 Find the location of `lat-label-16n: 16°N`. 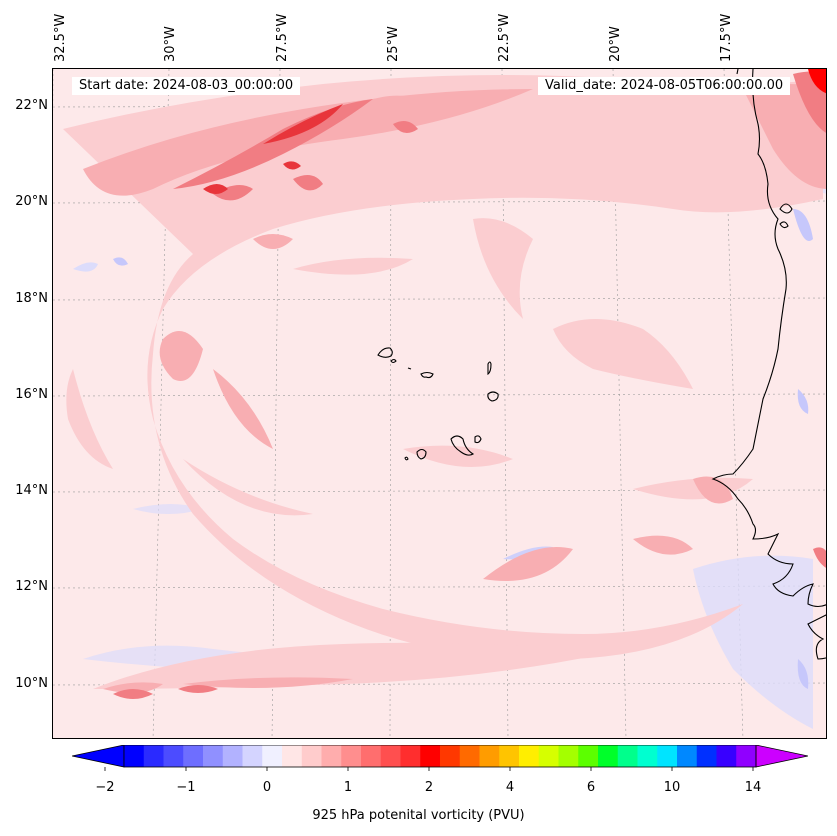

lat-label-16n: 16°N is located at coordinates (31, 394).